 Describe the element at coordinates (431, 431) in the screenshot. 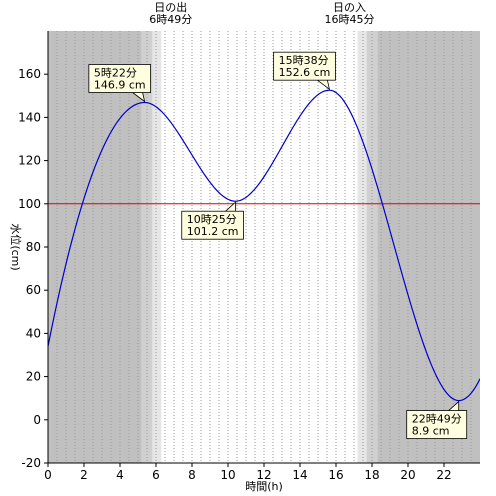

I see `callout-value: 8.9 cm` at that location.